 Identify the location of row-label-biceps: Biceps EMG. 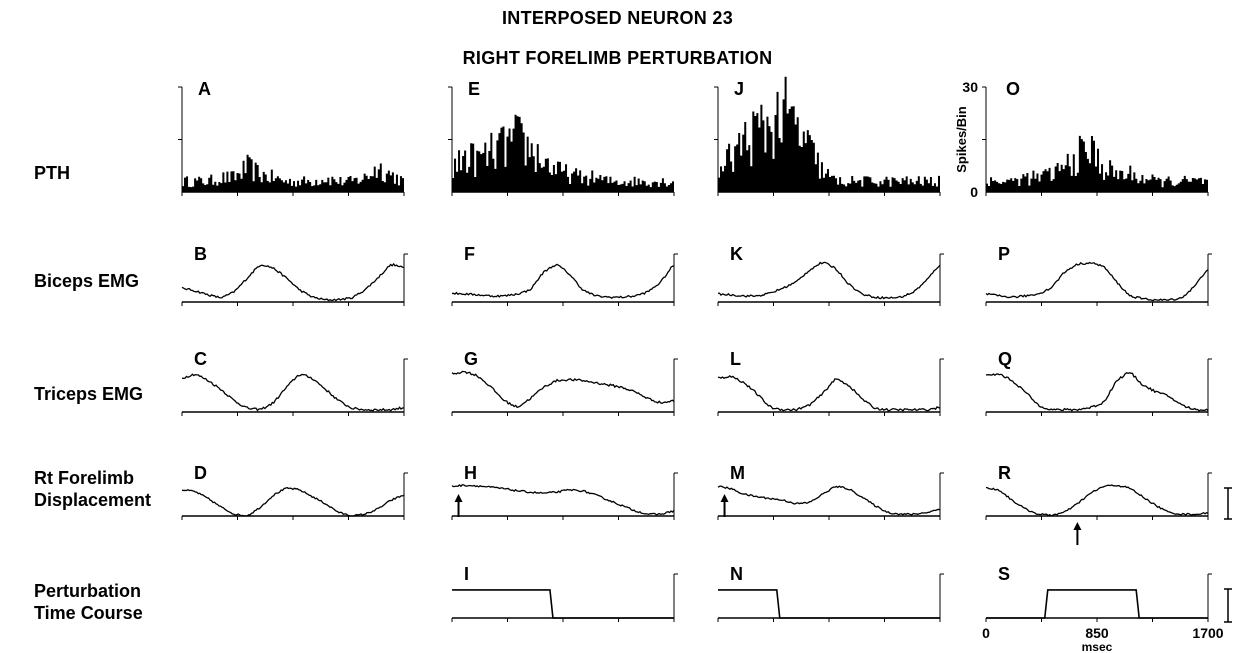
(86, 281).